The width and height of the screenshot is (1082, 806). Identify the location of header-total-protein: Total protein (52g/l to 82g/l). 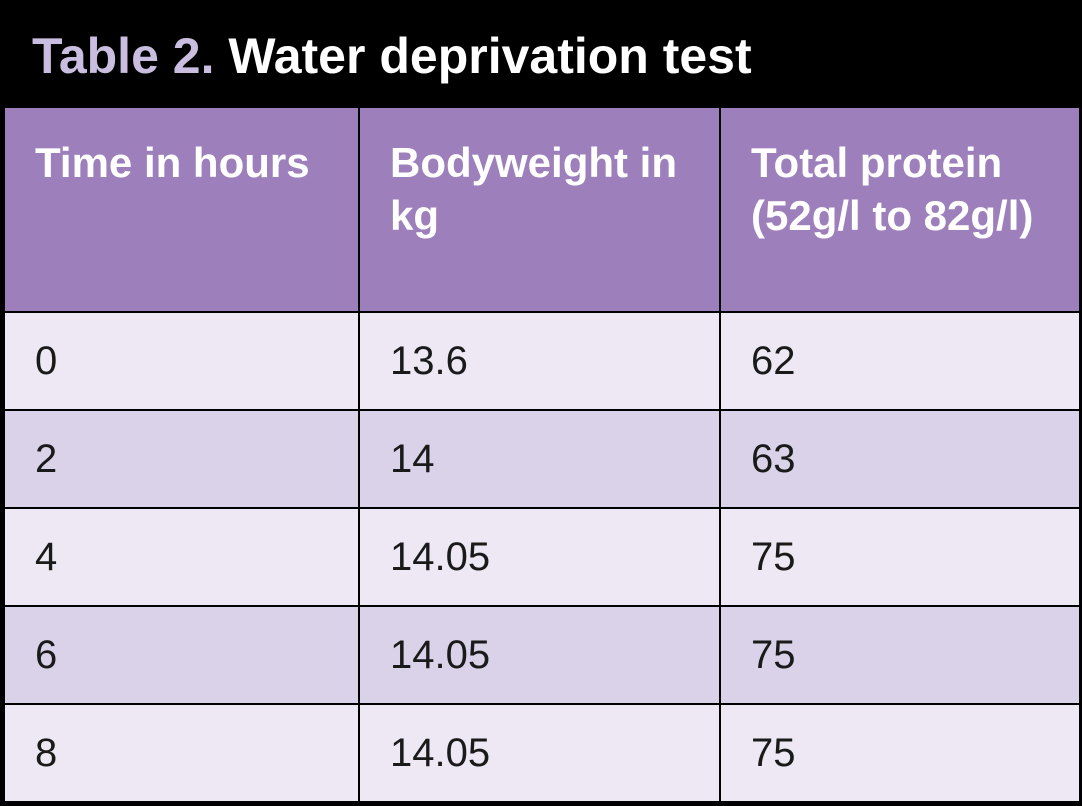
(900, 209).